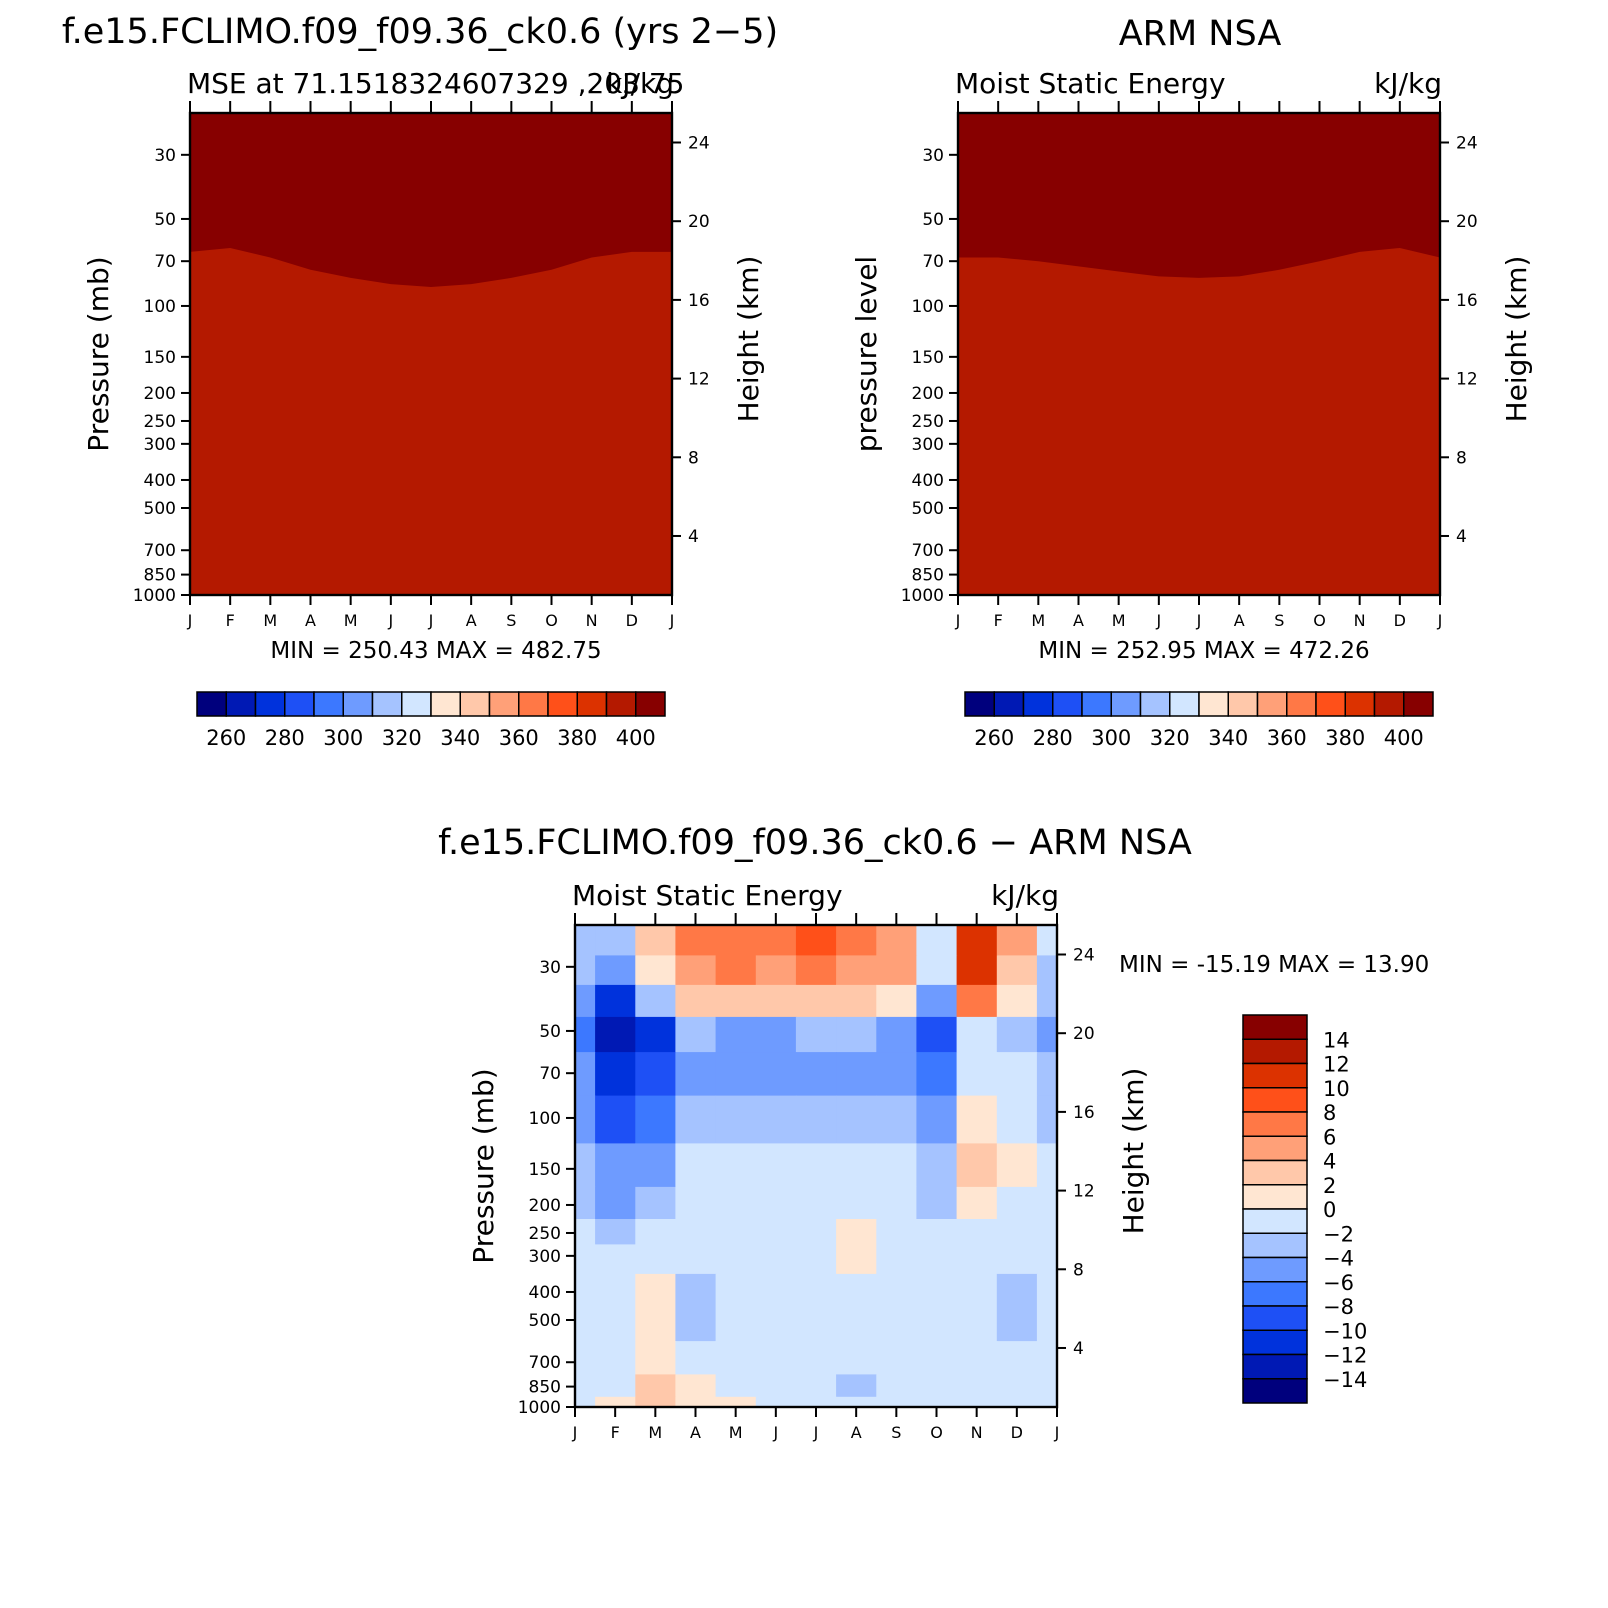  What do you see at coordinates (343, 738) in the screenshot?
I see `colorbar-label: 300` at bounding box center [343, 738].